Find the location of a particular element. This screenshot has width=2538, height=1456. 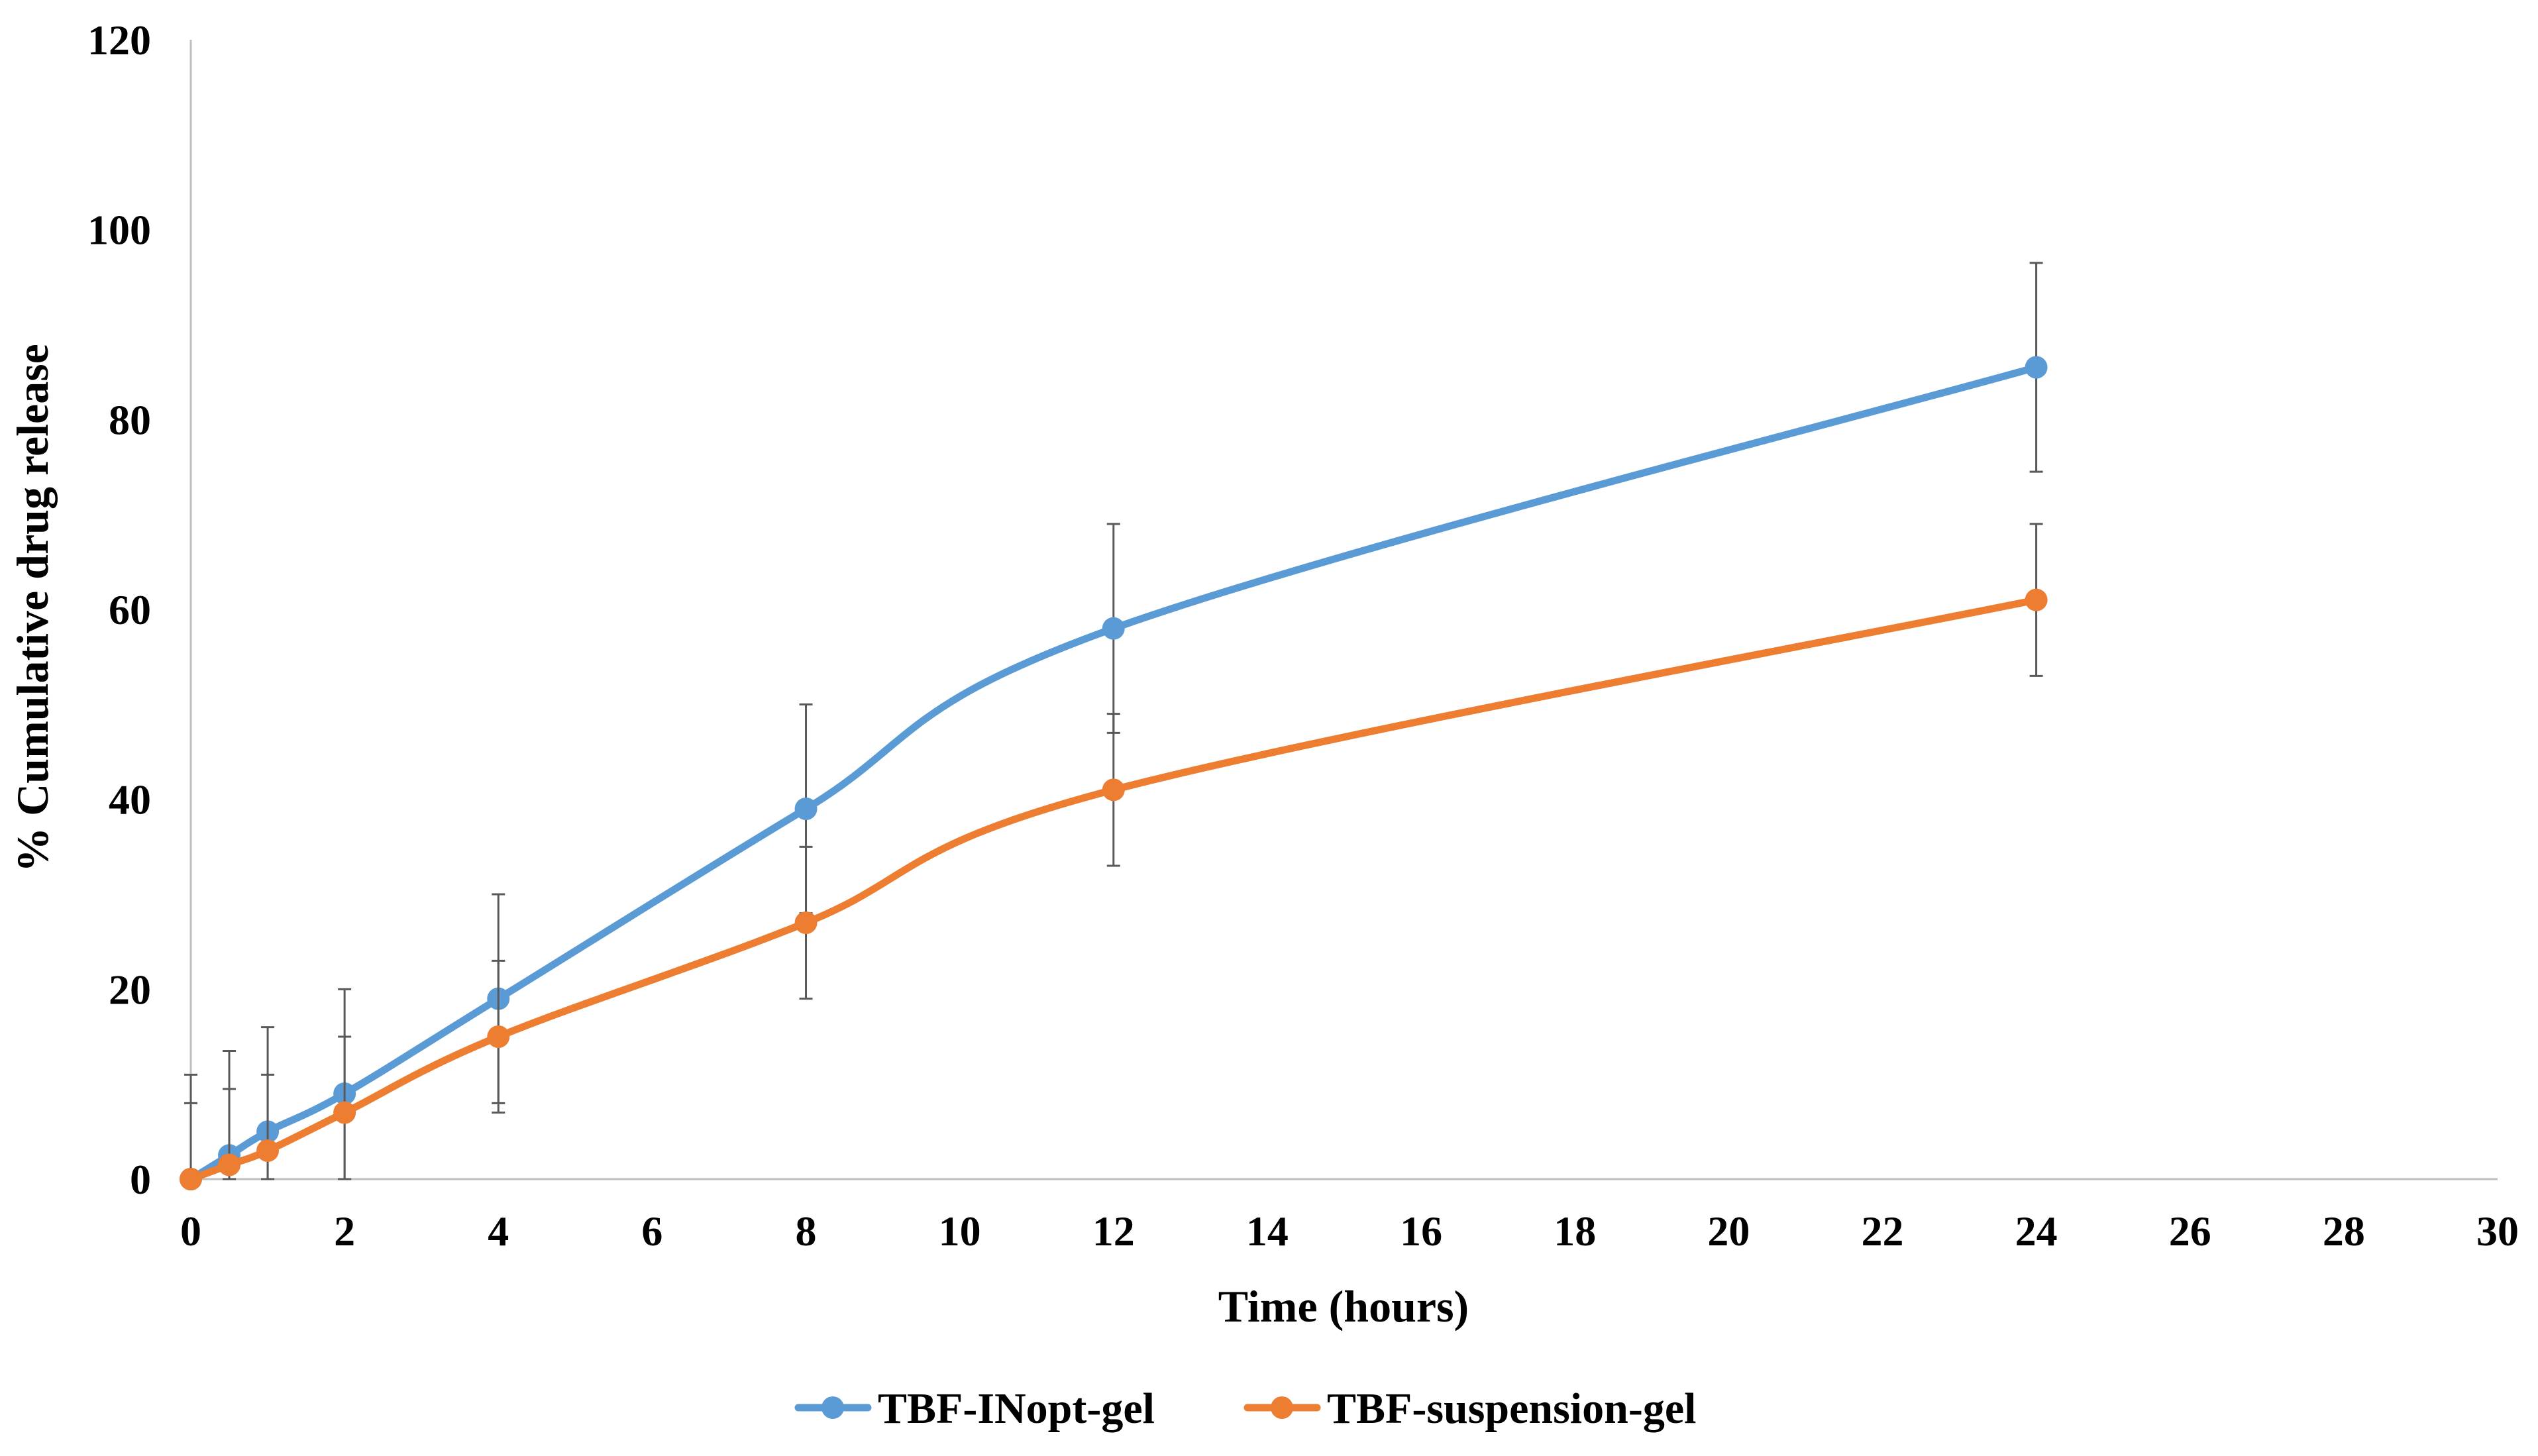

x-tick-label: 20 is located at coordinates (1728, 1231).